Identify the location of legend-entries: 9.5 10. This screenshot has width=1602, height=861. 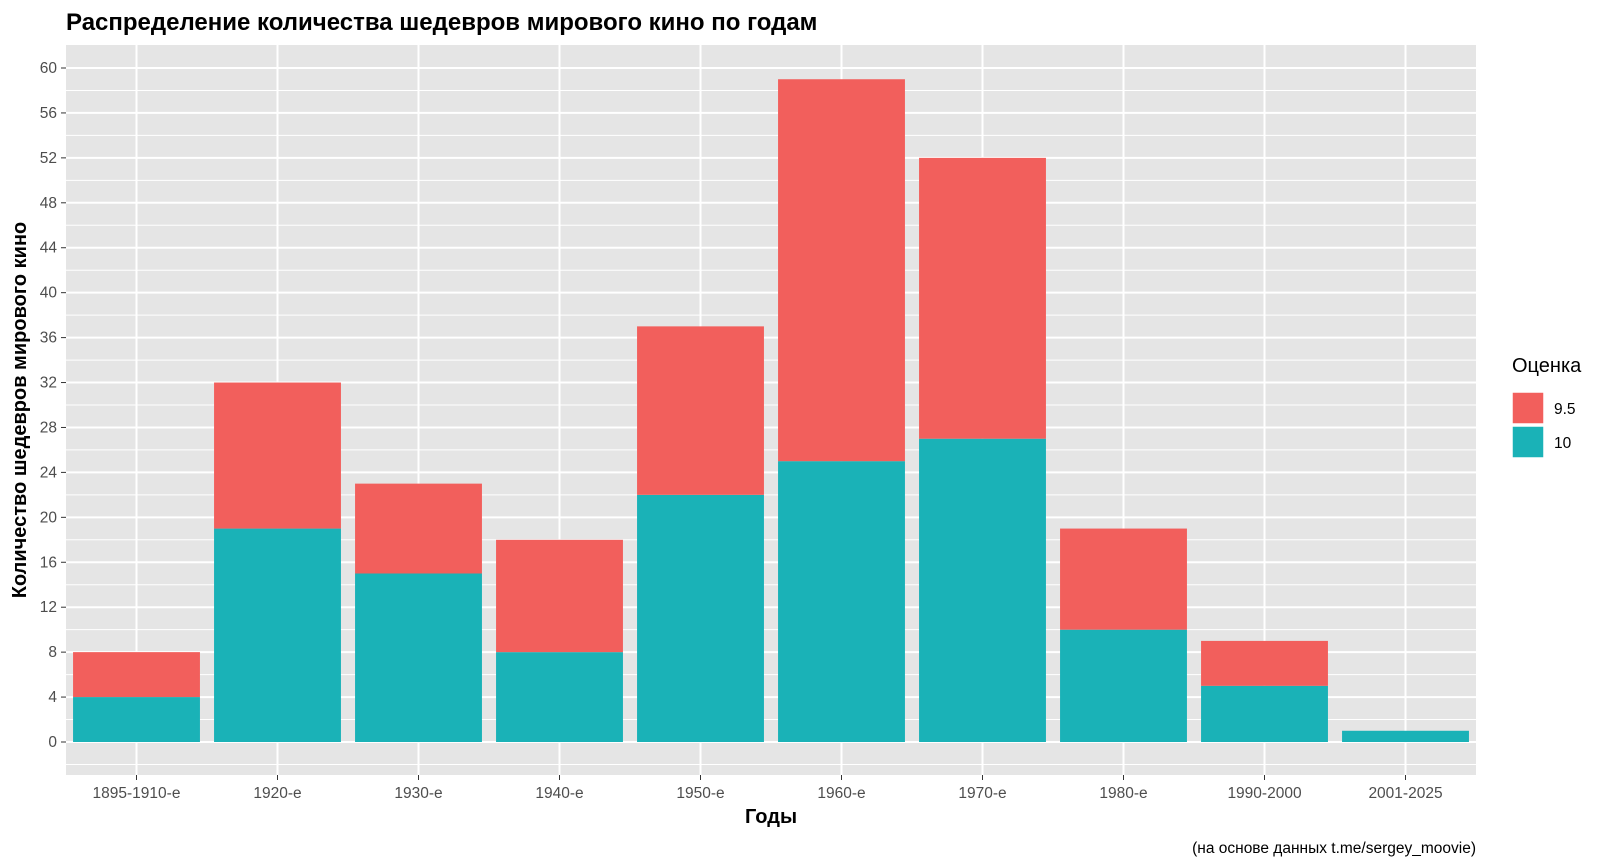
(1543, 425).